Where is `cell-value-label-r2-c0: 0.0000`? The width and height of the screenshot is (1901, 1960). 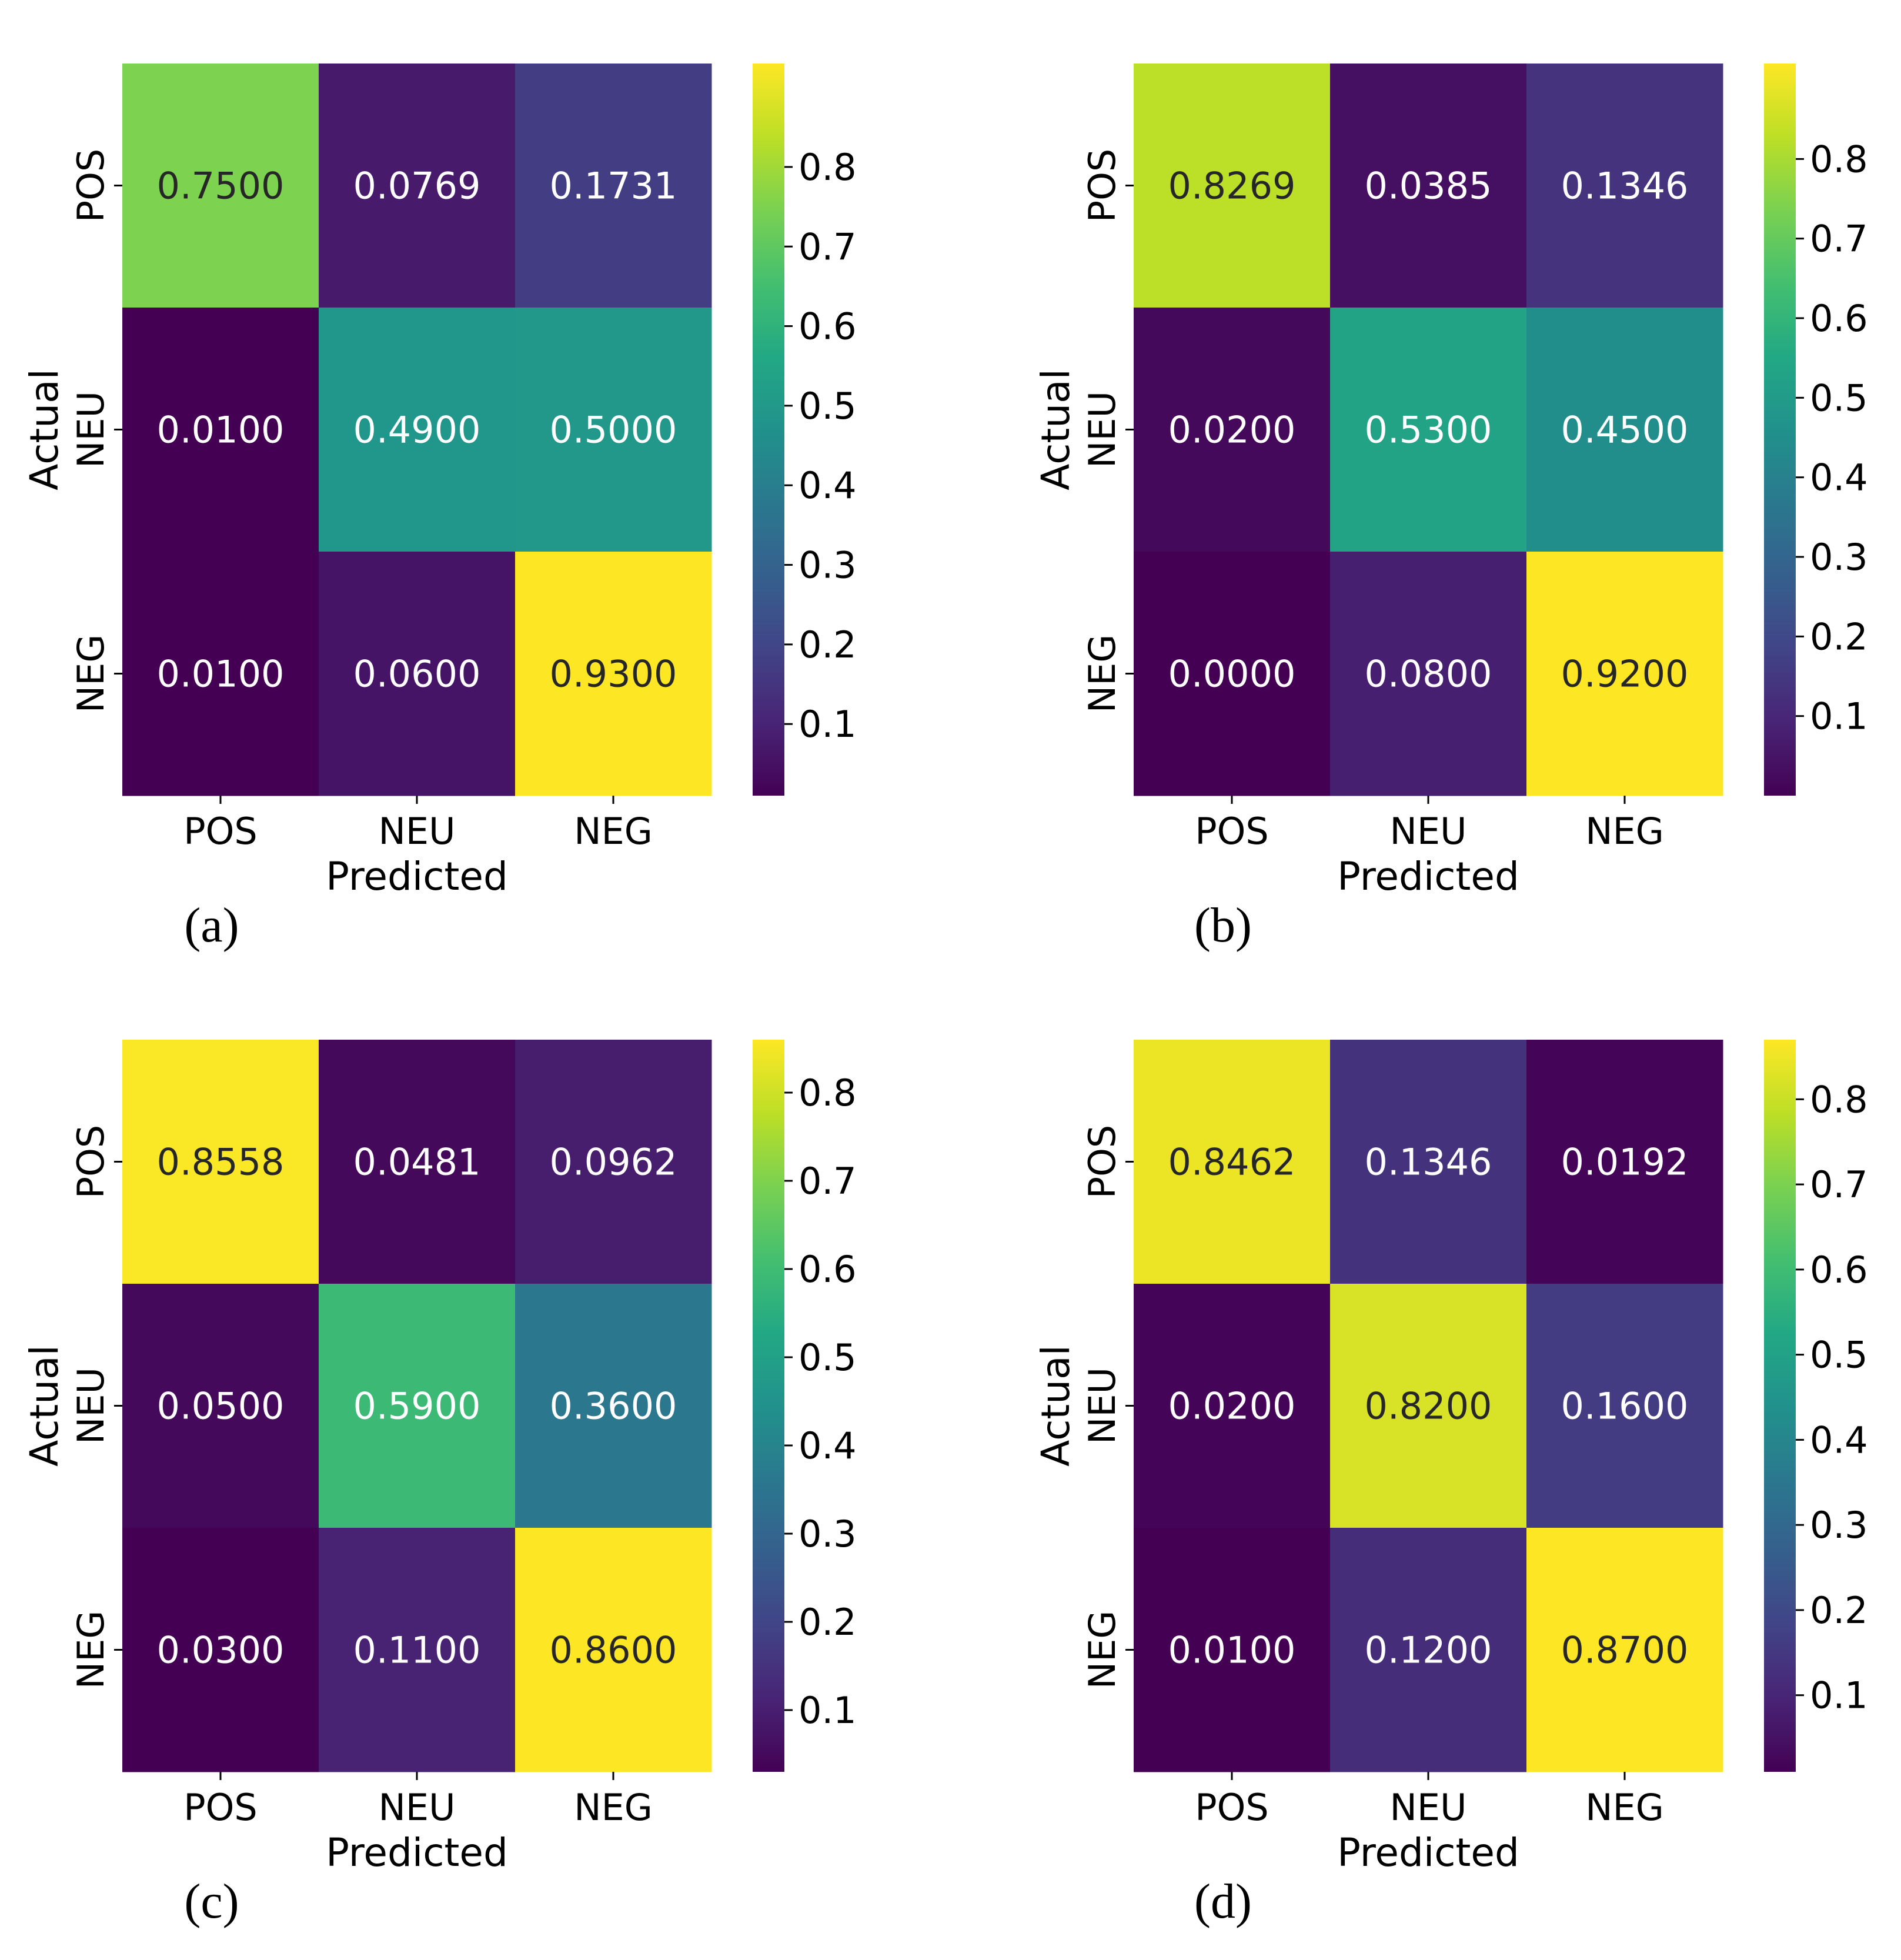
cell-value-label-r2-c0: 0.0000 is located at coordinates (1232, 674).